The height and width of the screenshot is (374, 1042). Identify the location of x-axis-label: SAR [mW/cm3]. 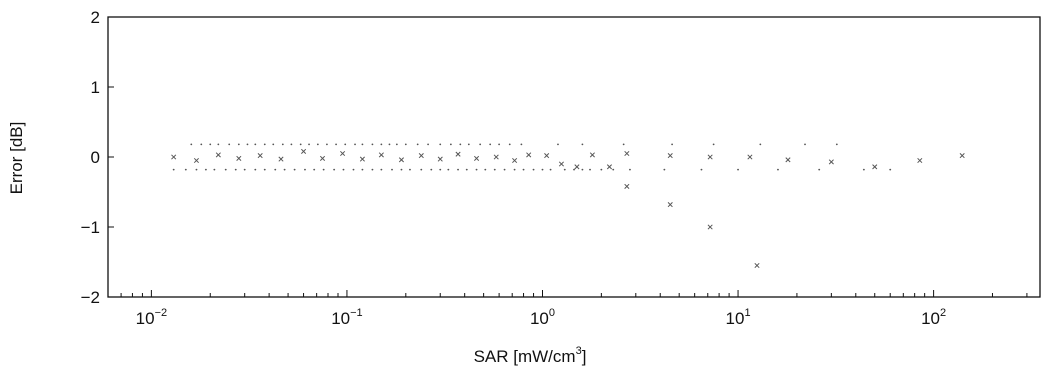
(530, 355).